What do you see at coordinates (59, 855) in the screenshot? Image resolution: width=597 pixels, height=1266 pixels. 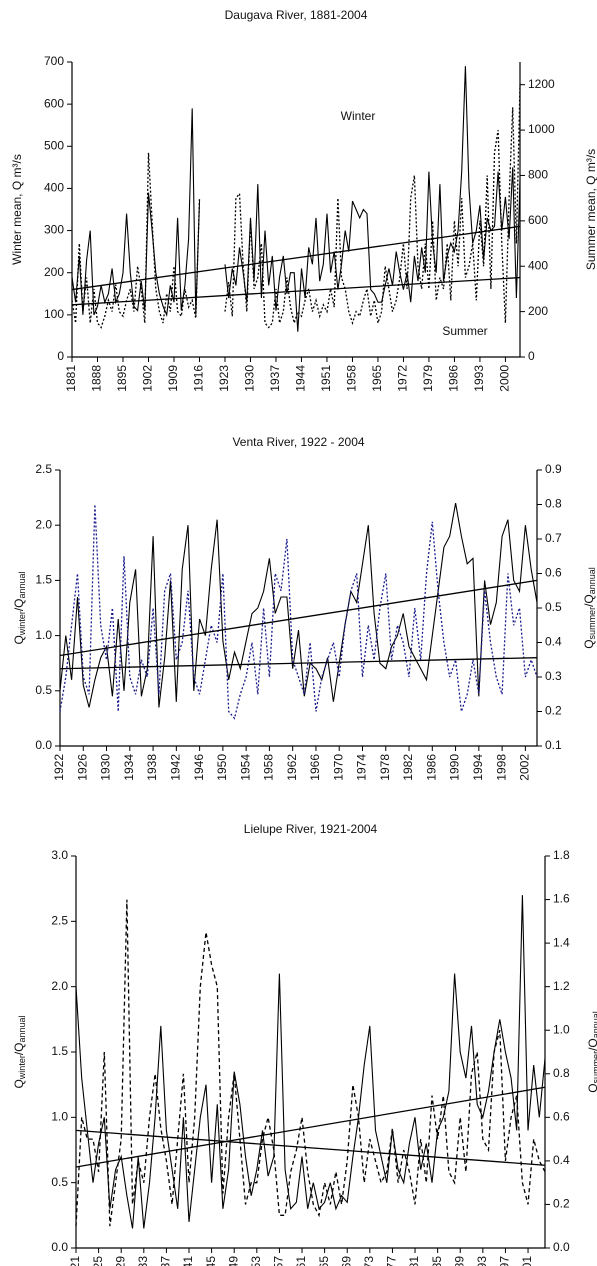 I see `y-tick-label: 3.0` at bounding box center [59, 855].